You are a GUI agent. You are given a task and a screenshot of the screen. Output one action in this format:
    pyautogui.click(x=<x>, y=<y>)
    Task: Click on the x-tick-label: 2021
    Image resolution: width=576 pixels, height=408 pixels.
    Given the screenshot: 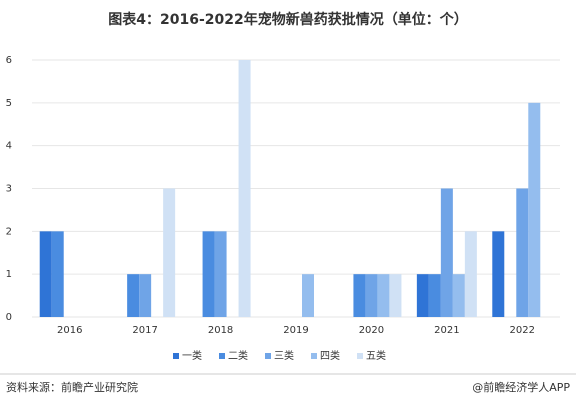 What is the action you would take?
    pyautogui.click(x=446, y=330)
    